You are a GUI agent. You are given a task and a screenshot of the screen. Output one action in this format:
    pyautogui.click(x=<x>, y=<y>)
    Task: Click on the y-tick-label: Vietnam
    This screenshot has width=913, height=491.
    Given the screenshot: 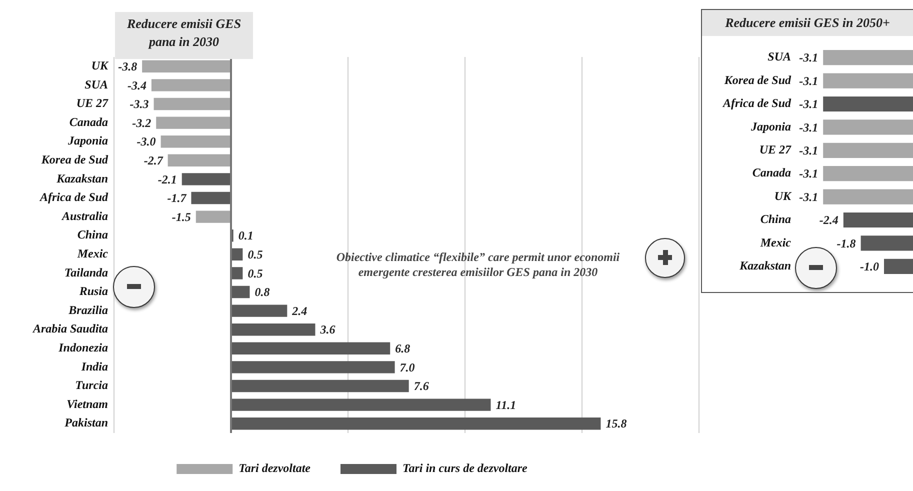 What is the action you would take?
    pyautogui.click(x=87, y=403)
    